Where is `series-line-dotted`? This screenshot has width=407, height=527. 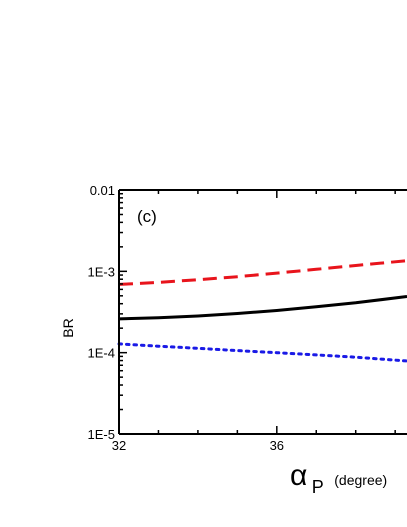 series-line-dotted is located at coordinates (262, 352).